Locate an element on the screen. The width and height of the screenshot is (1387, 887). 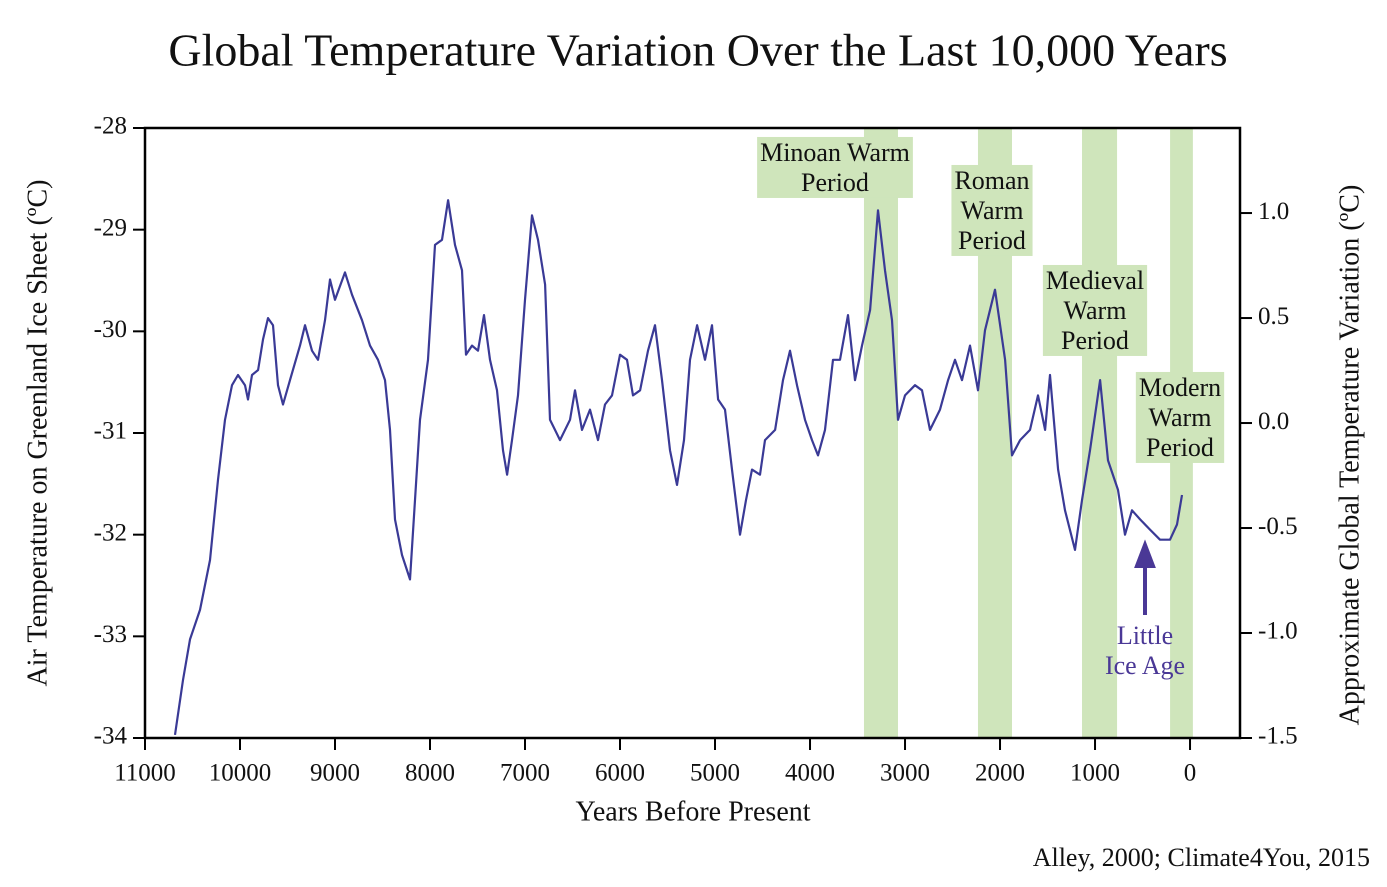
annotation-text: Little is located at coordinates (1145, 635).